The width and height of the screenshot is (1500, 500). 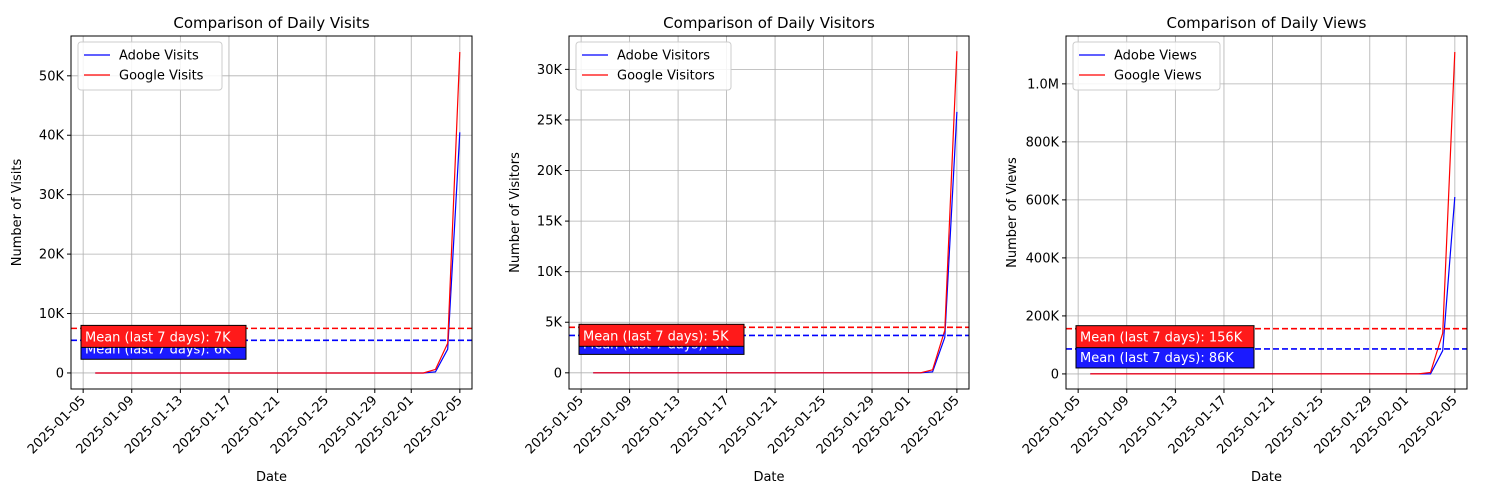 I want to click on legend-label: Google Visitors, so click(x=666, y=76).